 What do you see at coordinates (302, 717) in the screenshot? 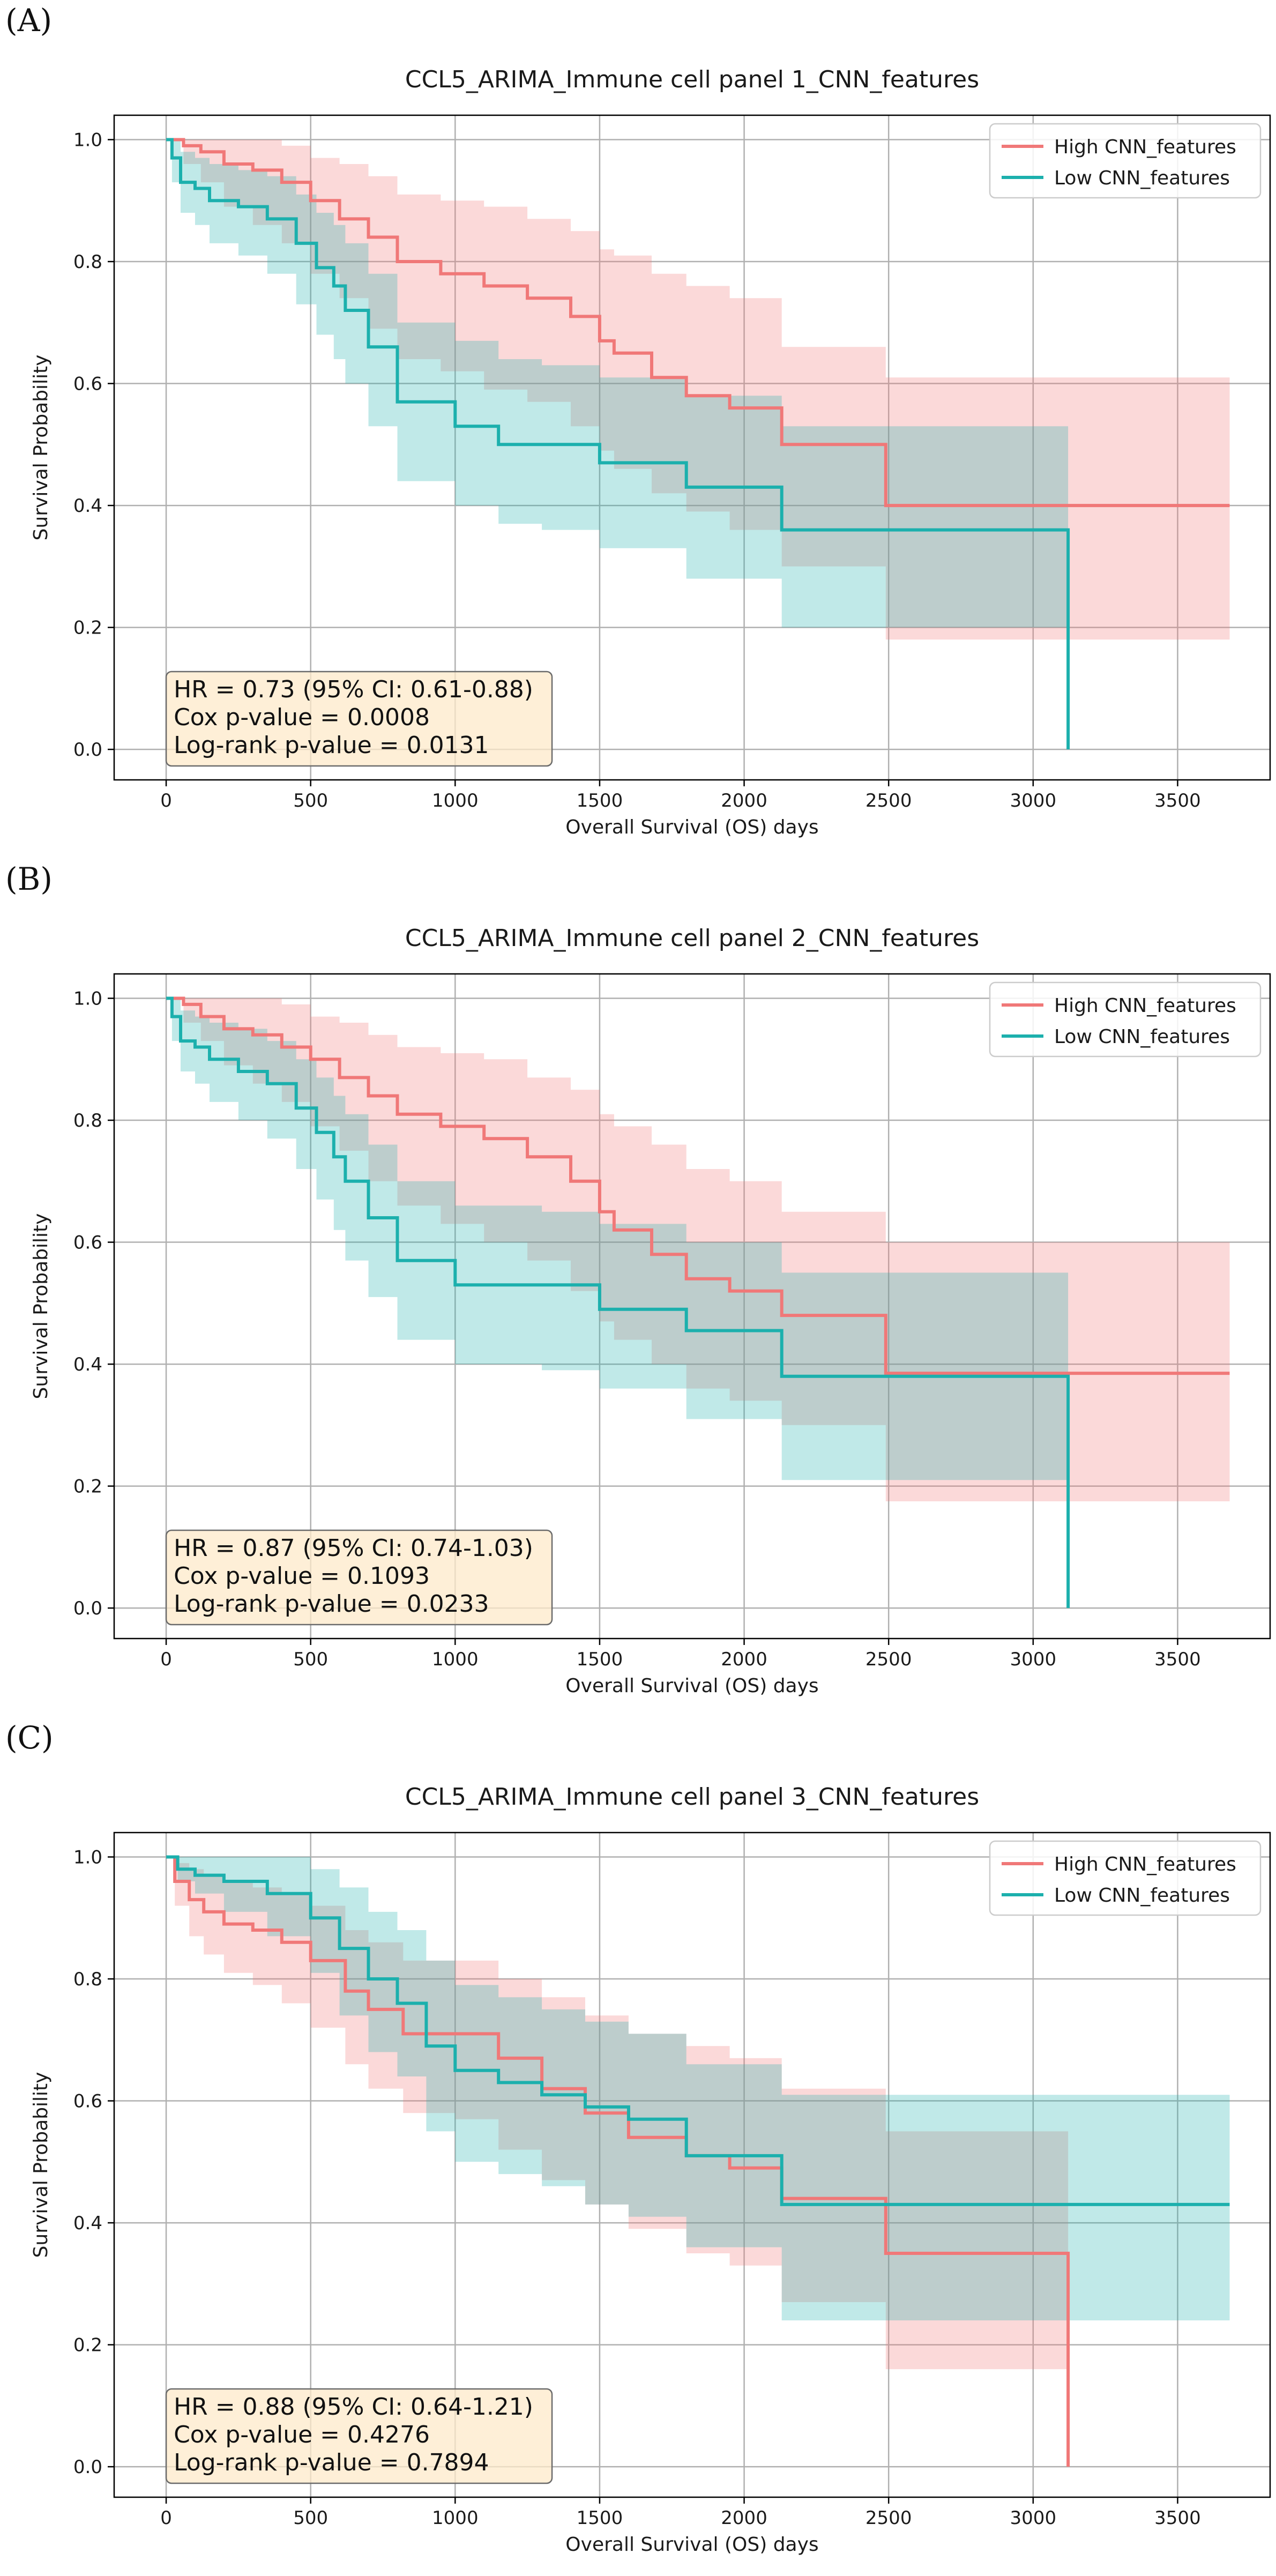
I see `cox-p-value-text: Cox p-value = 0.0008` at bounding box center [302, 717].